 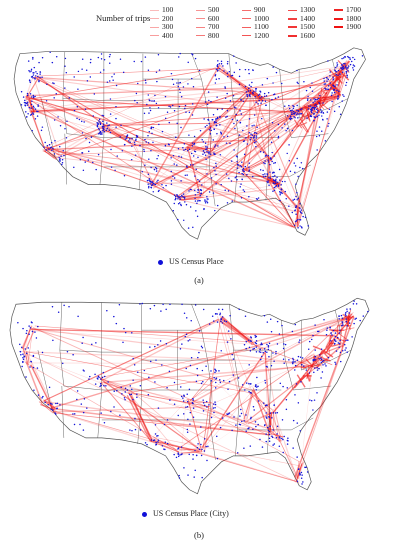 I want to click on legend-item: 1300, so click(x=301, y=9).